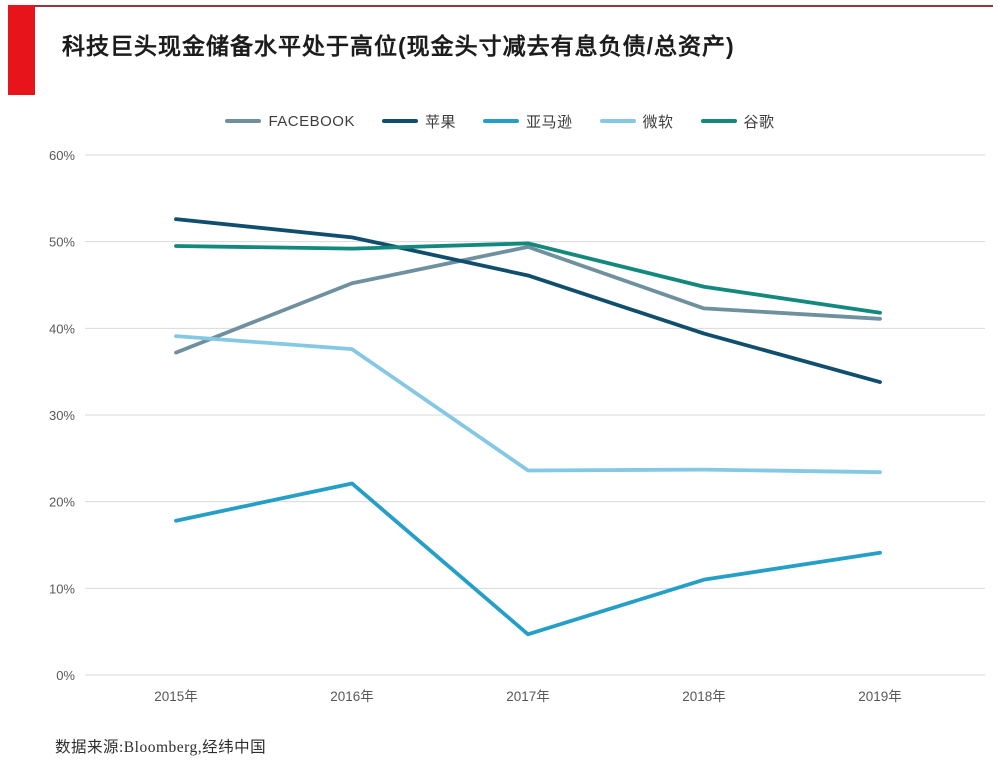 This screenshot has height=763, width=1000. I want to click on red-accent-block, so click(21, 50).